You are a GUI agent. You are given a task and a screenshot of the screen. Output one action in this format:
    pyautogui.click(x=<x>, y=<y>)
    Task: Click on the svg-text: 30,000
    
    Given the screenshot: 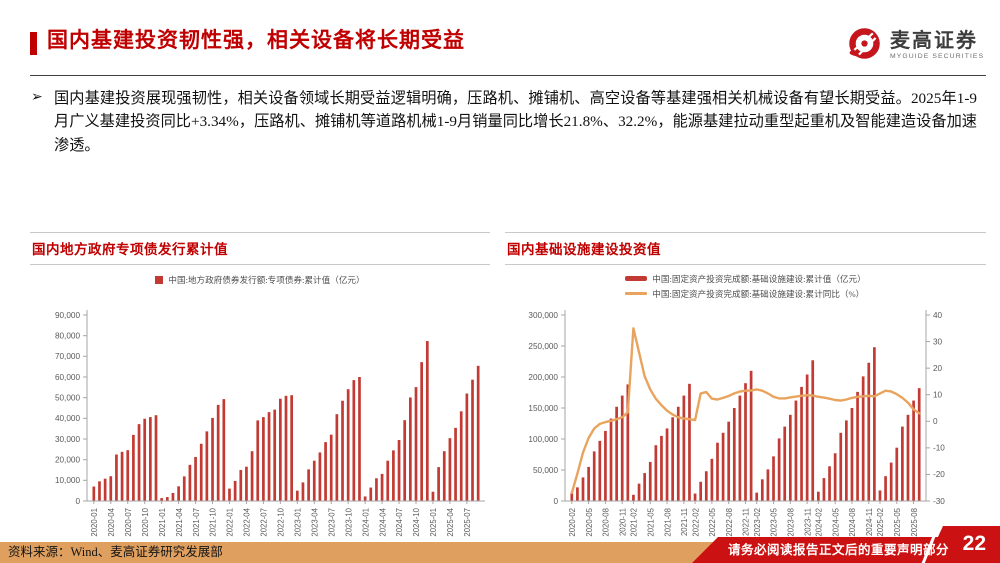 What is the action you would take?
    pyautogui.click(x=67, y=439)
    